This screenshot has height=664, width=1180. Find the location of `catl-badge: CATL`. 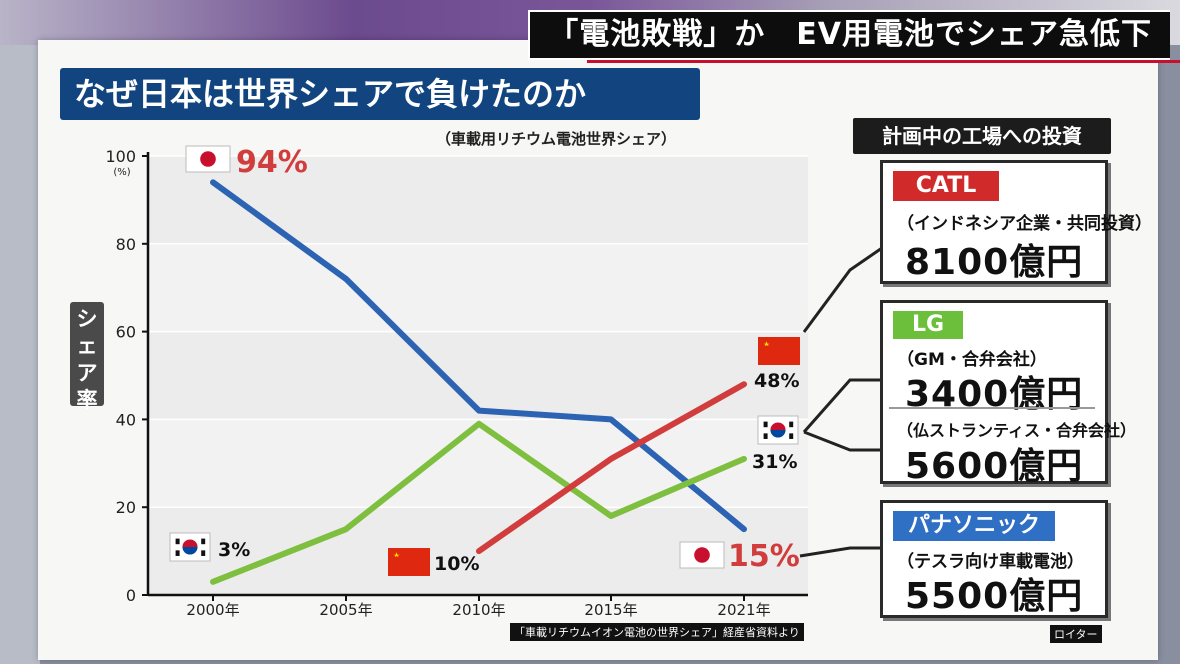

catl-badge: CATL is located at coordinates (946, 186).